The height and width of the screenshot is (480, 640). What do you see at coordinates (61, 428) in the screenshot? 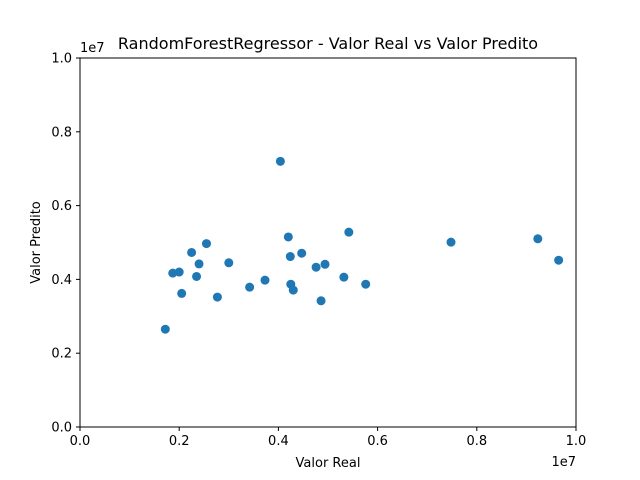
I see `y-tick-label: 0.0` at bounding box center [61, 428].